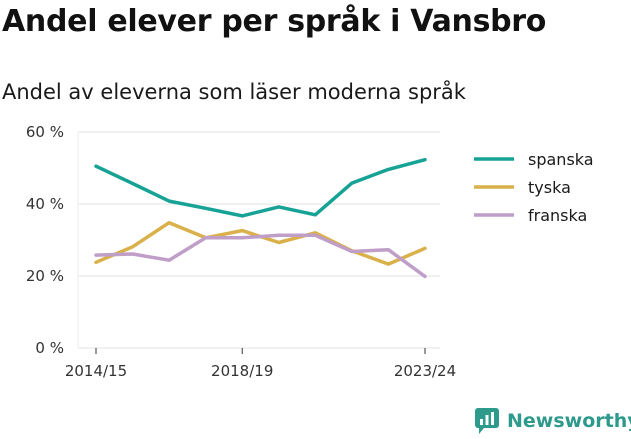 This screenshot has height=439, width=631. Describe the element at coordinates (260, 256) in the screenshot. I see `series-line-franska` at that location.